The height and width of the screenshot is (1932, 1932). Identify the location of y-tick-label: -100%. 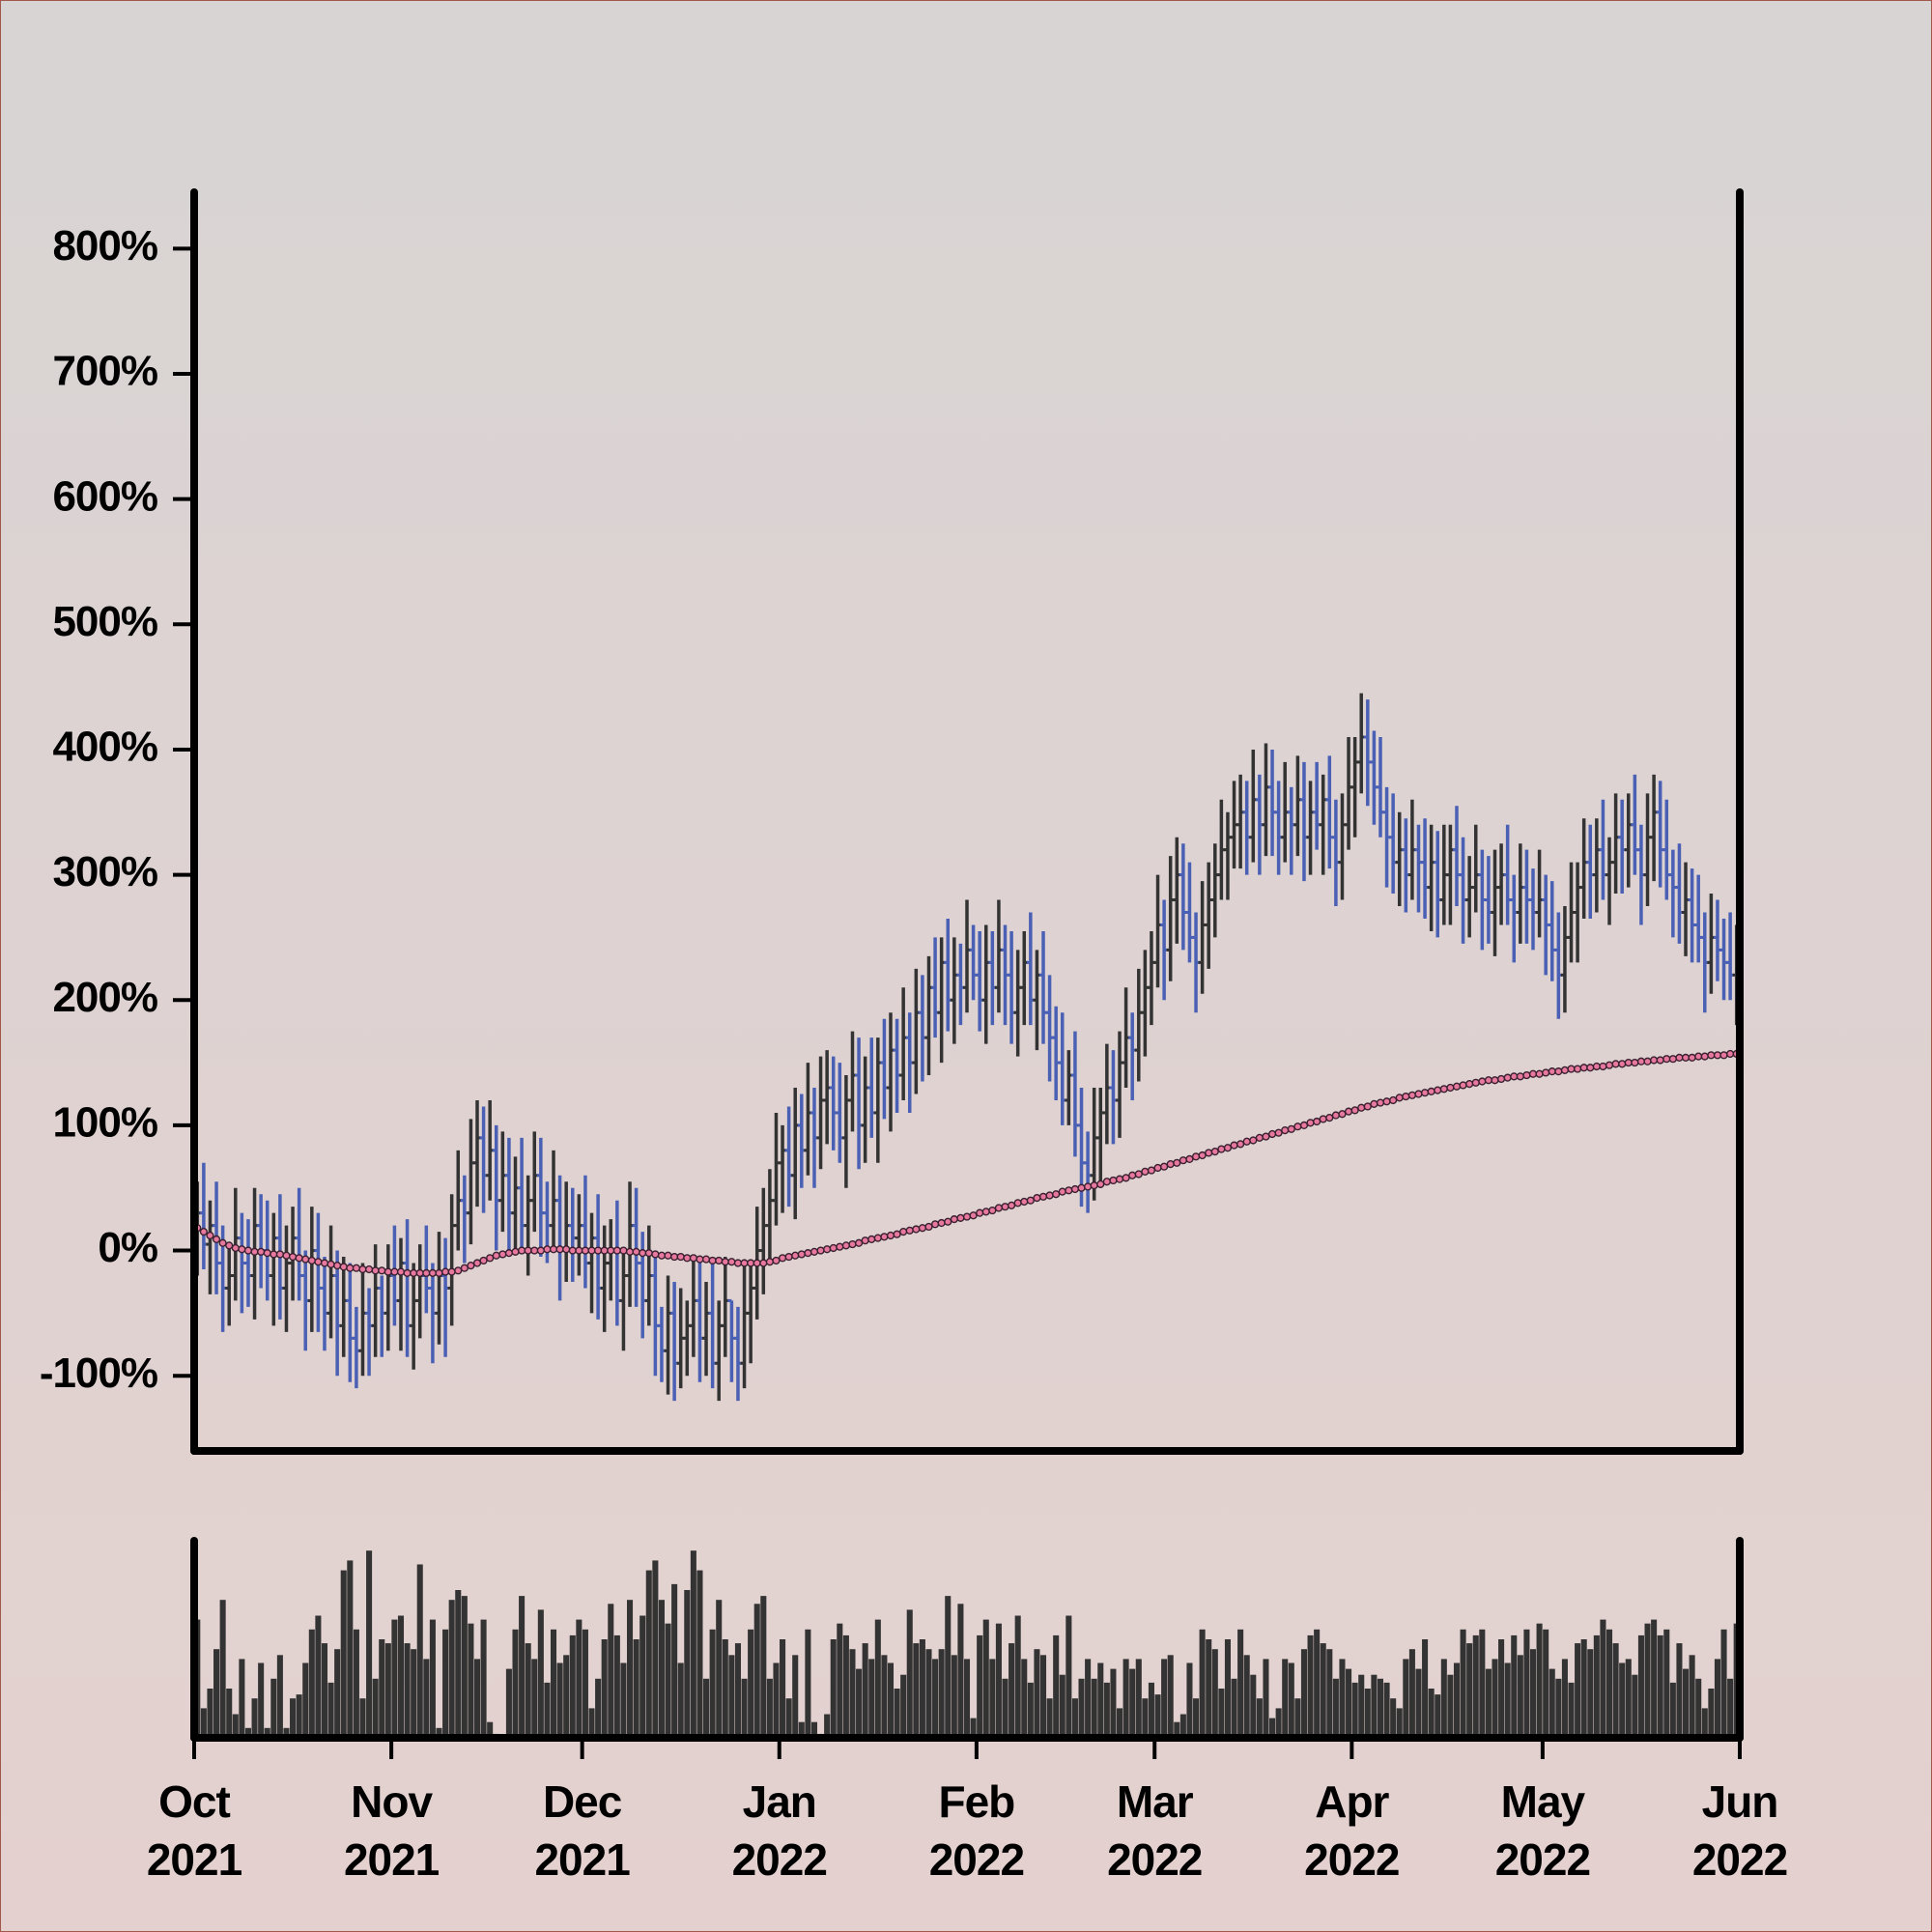
(98, 1373).